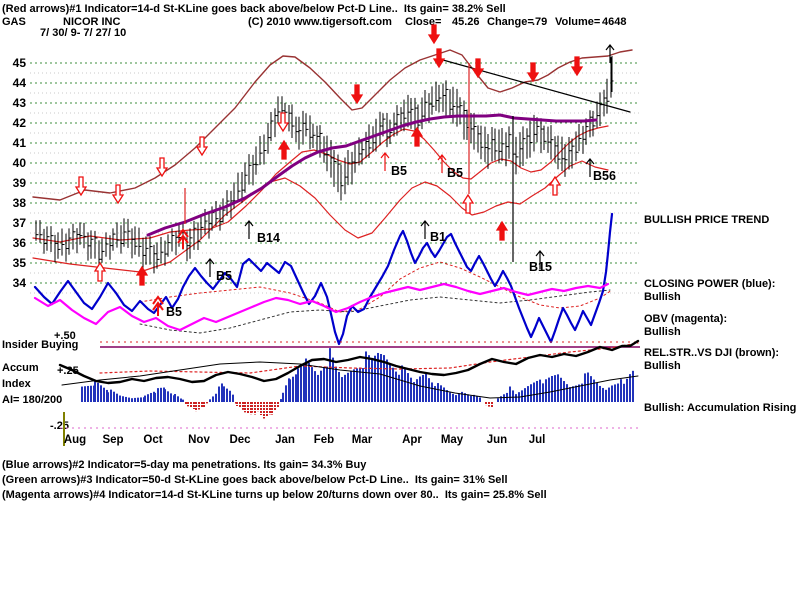 The width and height of the screenshot is (800, 600). I want to click on ai-ratio-value: AI= 180/200, so click(32, 400).